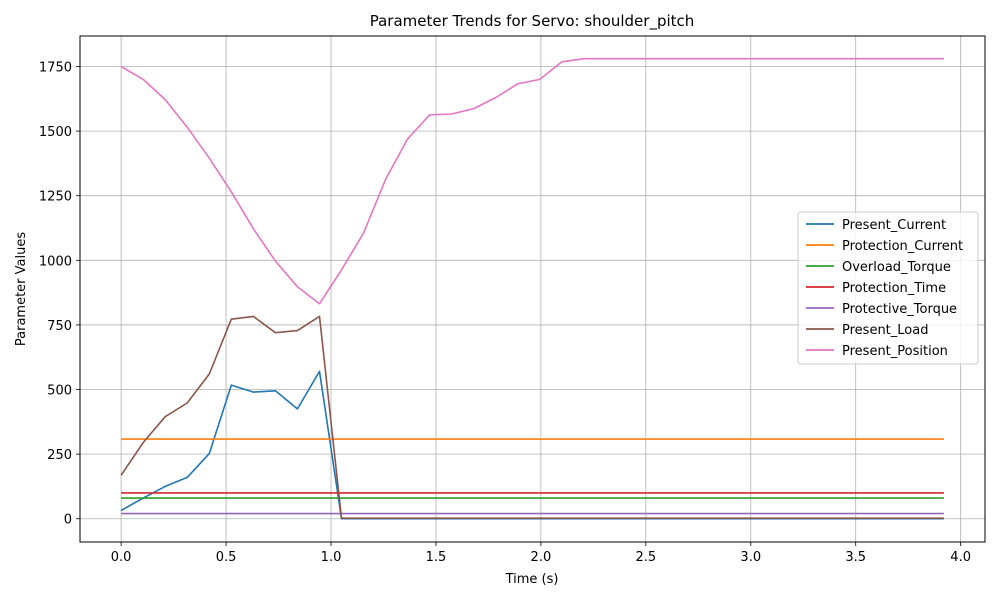 The height and width of the screenshot is (605, 1000). What do you see at coordinates (645, 557) in the screenshot?
I see `x-tick-label: 2.5` at bounding box center [645, 557].